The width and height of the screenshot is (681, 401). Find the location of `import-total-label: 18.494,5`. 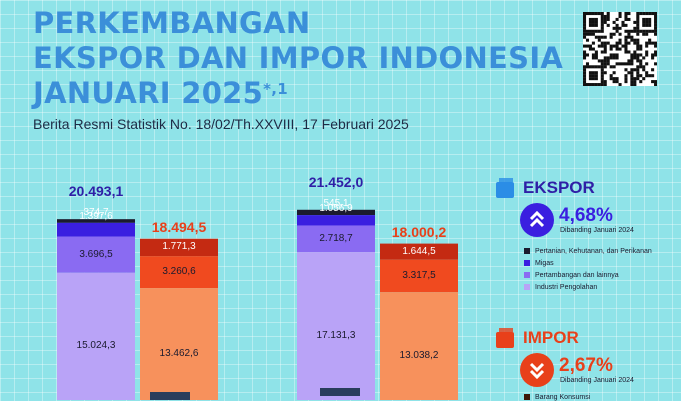

import-total-label: 18.494,5 is located at coordinates (179, 226).